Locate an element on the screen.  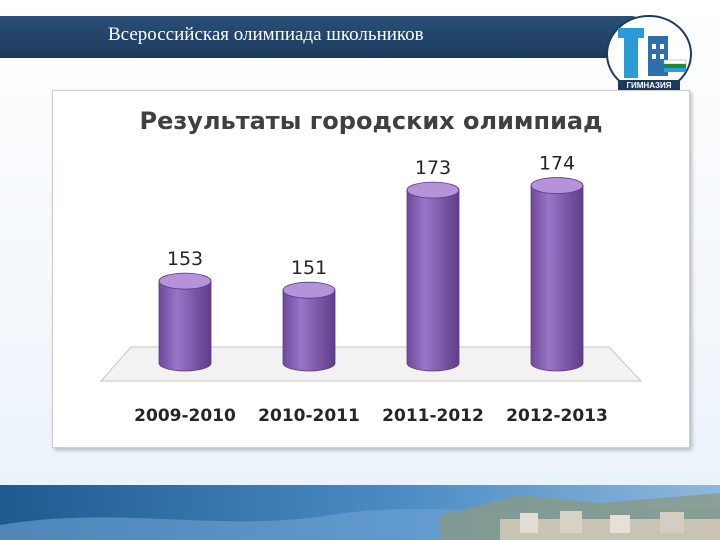
category-label: 2012-2013 is located at coordinates (557, 416).